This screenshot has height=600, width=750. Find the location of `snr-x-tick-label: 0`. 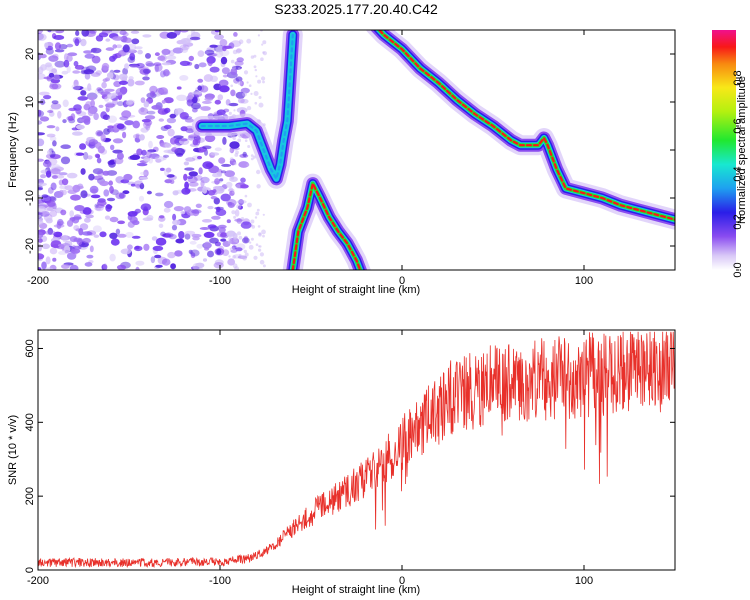

snr-x-tick-label: 0 is located at coordinates (402, 581).